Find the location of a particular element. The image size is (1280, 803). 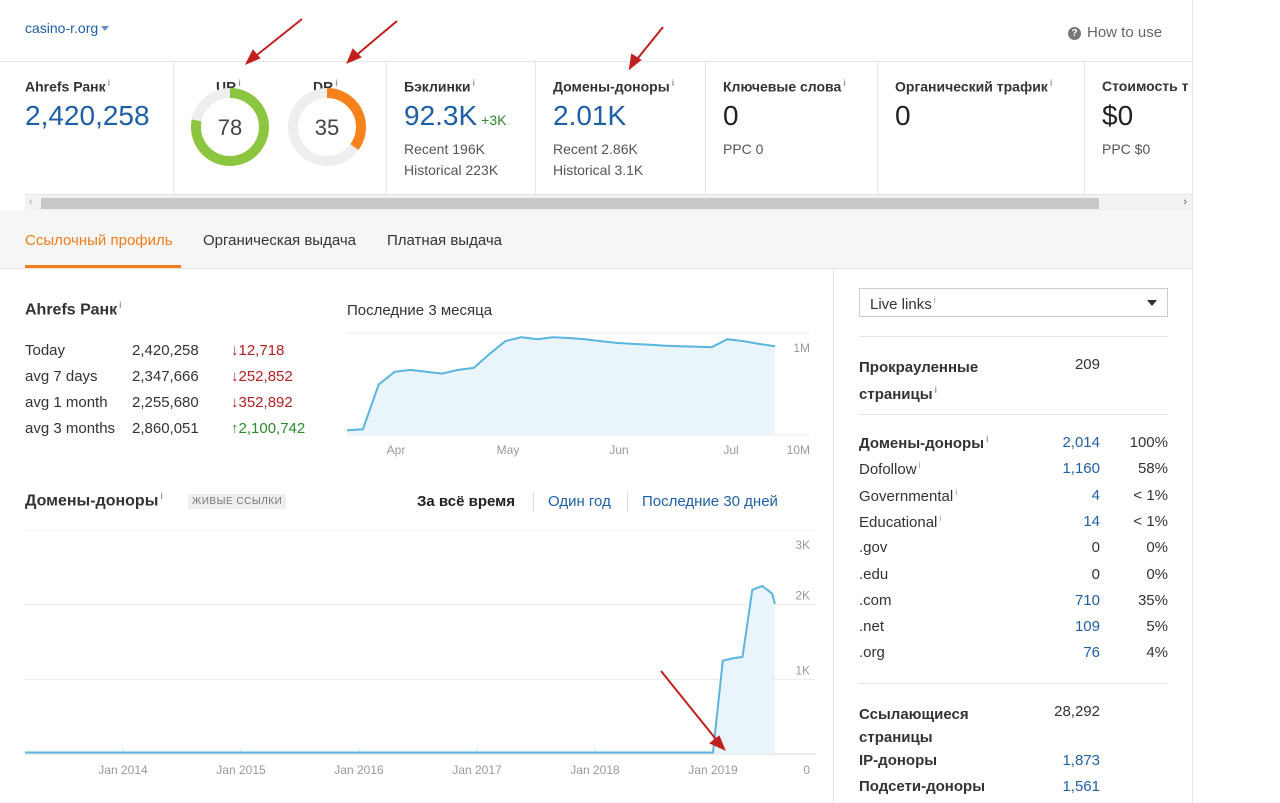

rank-row-label: avg 7 days is located at coordinates (61, 376).